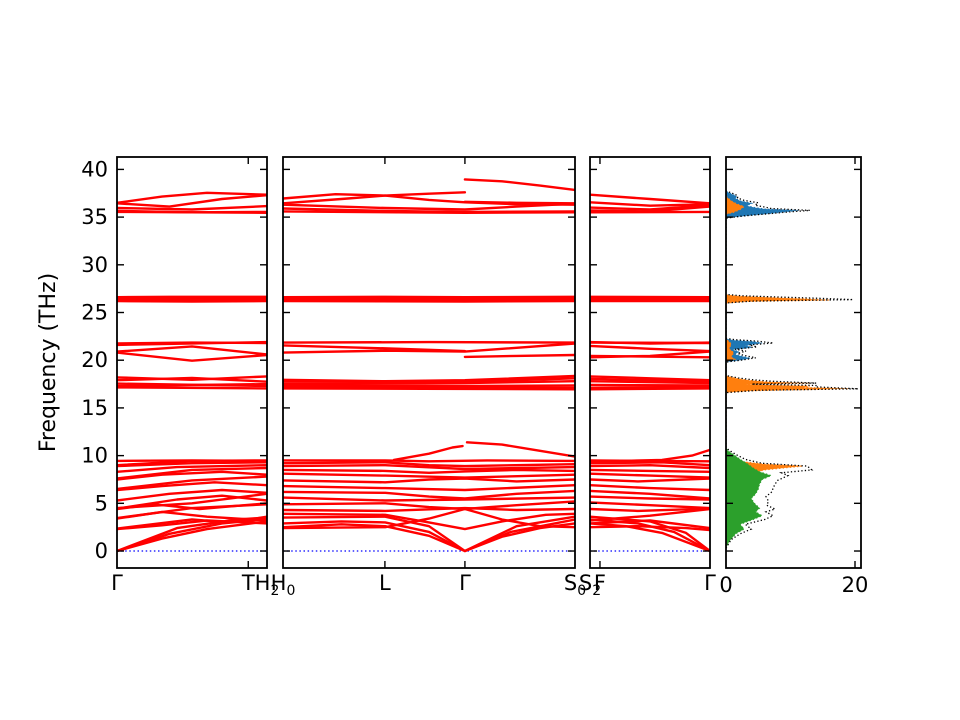  What do you see at coordinates (101, 503) in the screenshot?
I see `y-tick-label: 5` at bounding box center [101, 503].